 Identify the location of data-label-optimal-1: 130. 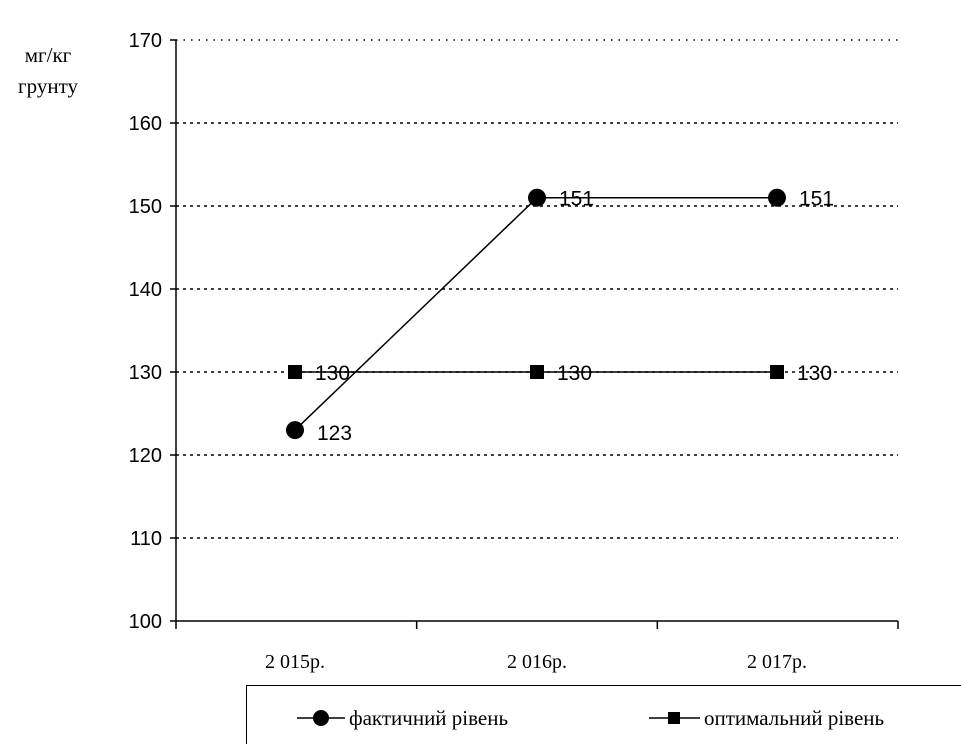
(574, 373).